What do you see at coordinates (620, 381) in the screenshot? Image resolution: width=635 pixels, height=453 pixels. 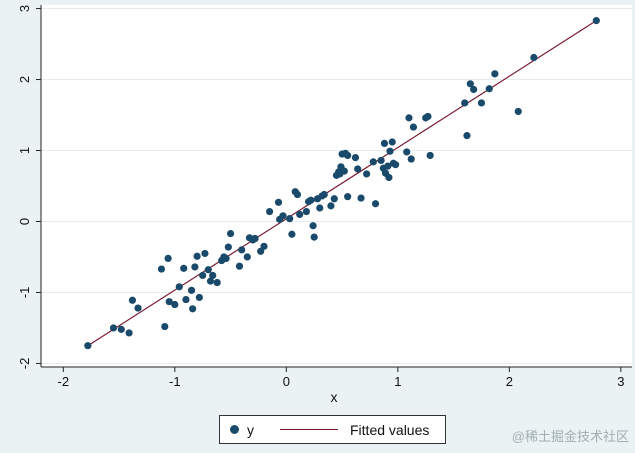 I see `x-tick-label-3: 3` at bounding box center [620, 381].